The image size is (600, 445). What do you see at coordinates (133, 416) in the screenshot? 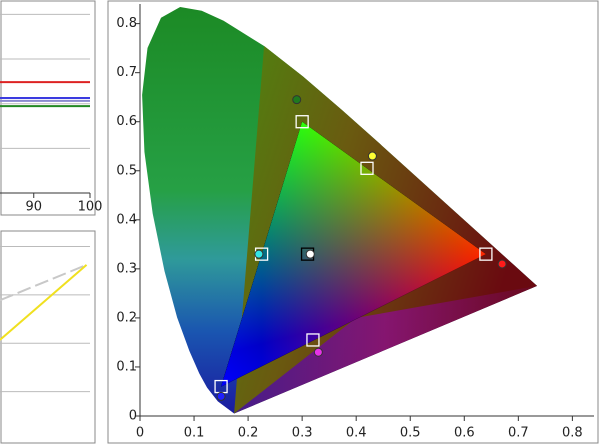
I see `y-tick-label: 0` at bounding box center [133, 416].